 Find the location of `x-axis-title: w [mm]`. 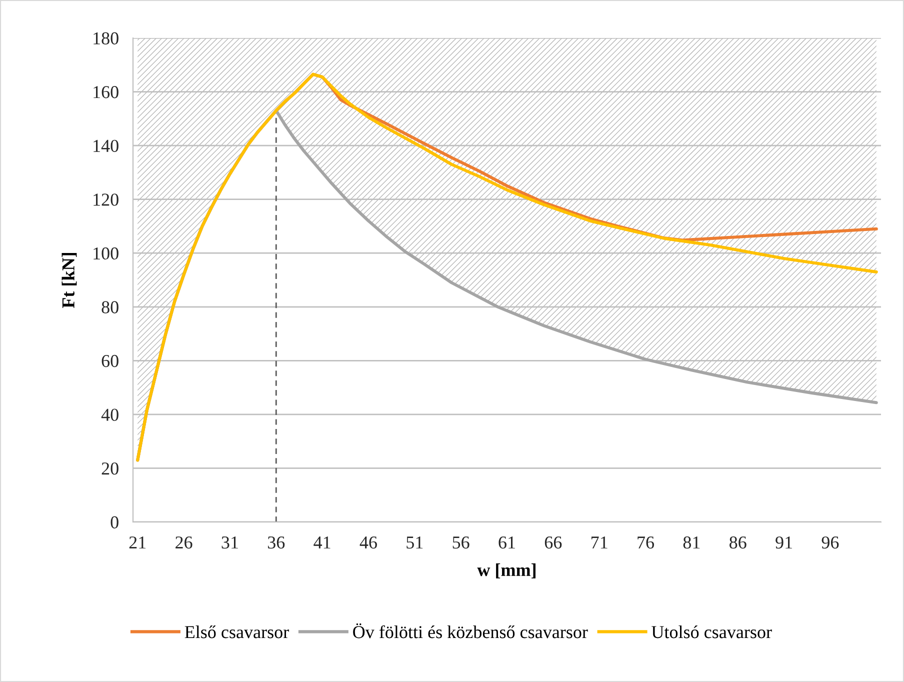

x-axis-title: w [mm] is located at coordinates (506, 570).